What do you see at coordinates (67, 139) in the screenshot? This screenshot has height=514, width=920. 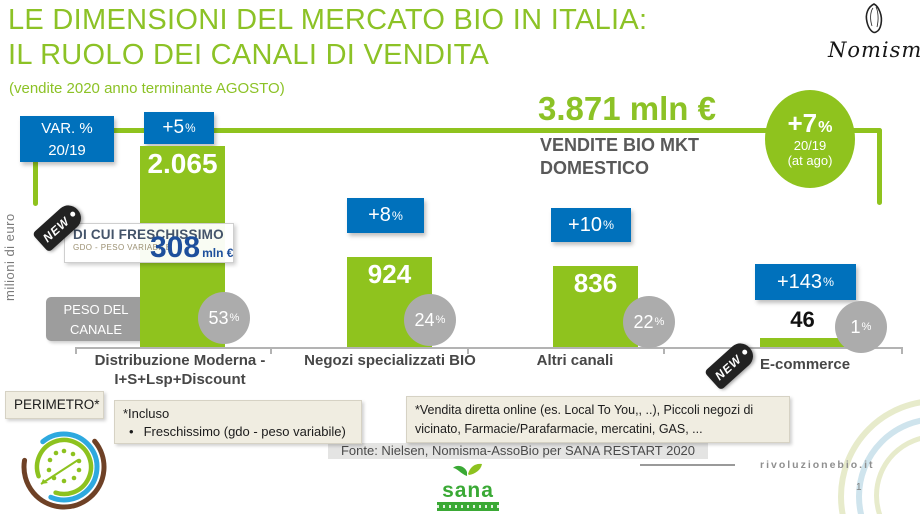 I see `var-legend-box: VAR. % 20/19` at bounding box center [67, 139].